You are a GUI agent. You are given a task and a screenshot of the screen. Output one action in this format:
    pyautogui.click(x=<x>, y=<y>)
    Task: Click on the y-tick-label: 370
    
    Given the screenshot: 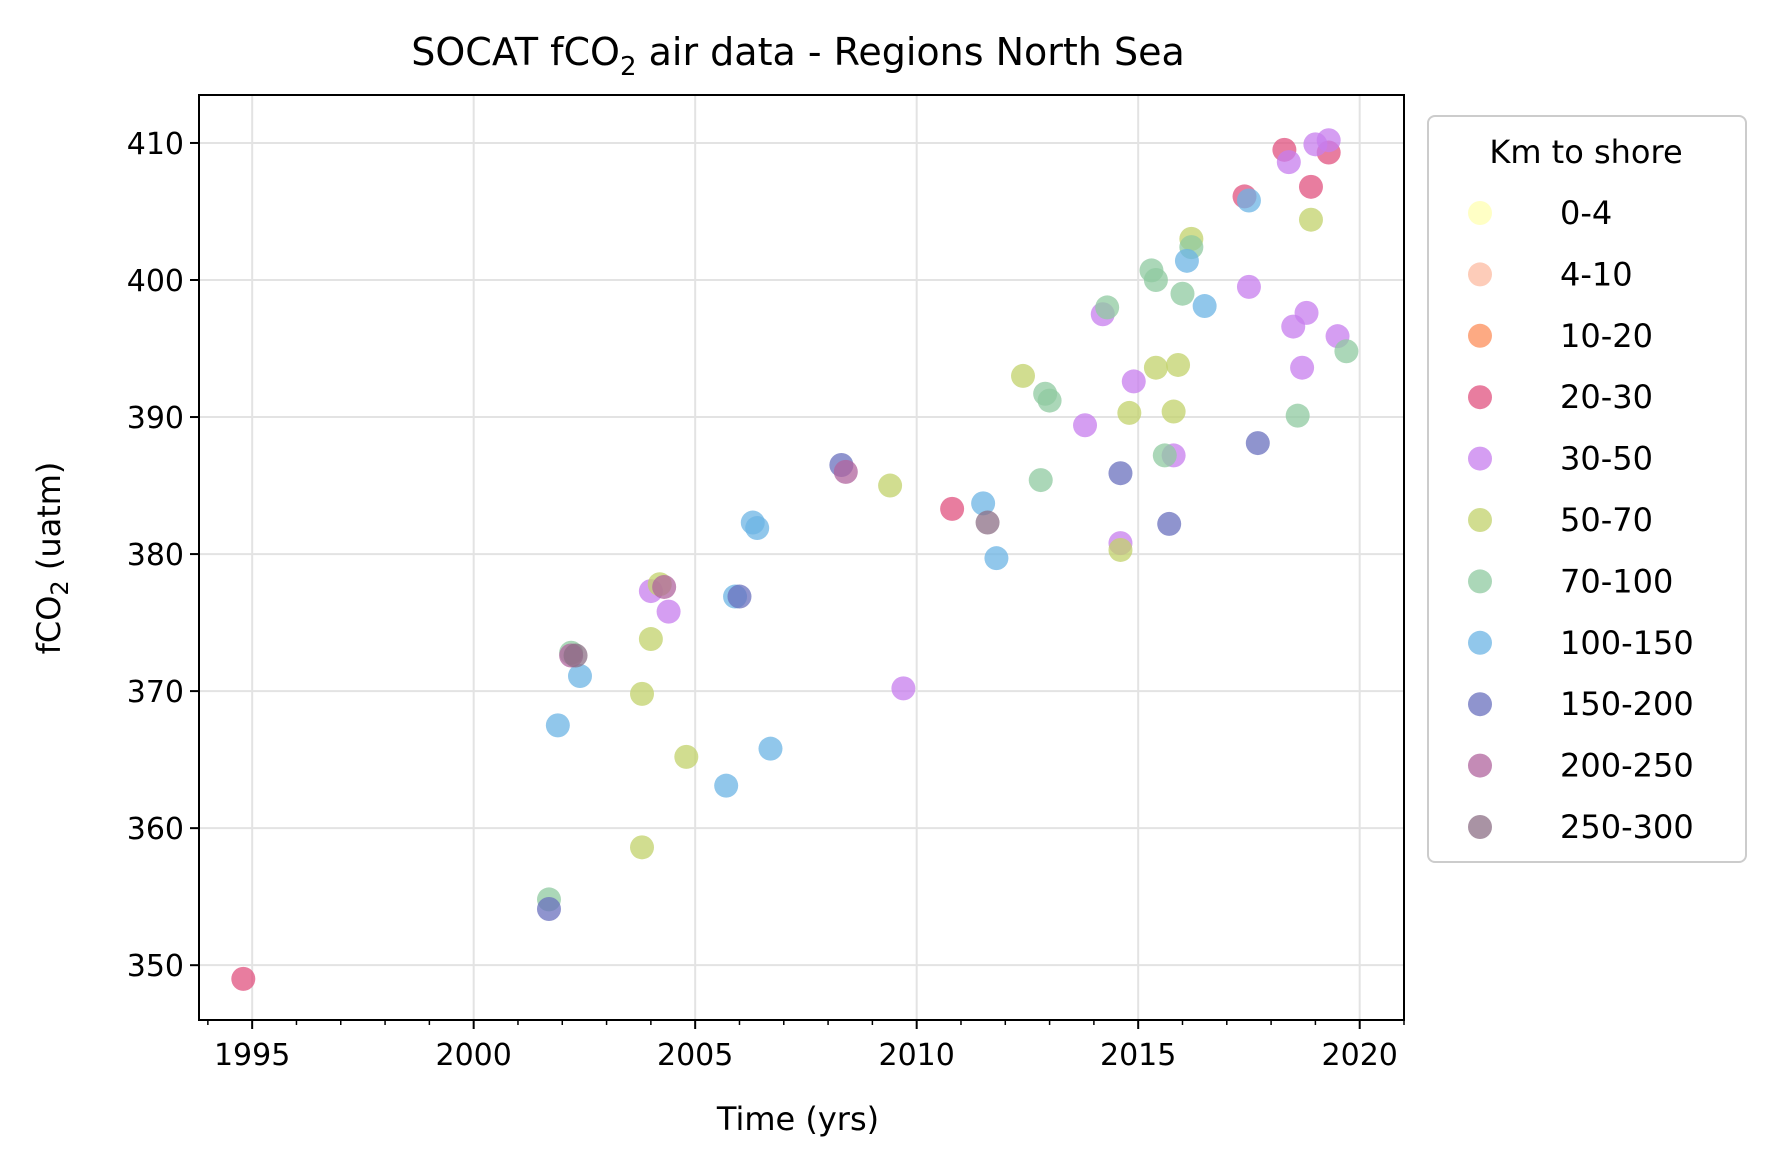 What is the action you would take?
    pyautogui.click(x=155, y=692)
    